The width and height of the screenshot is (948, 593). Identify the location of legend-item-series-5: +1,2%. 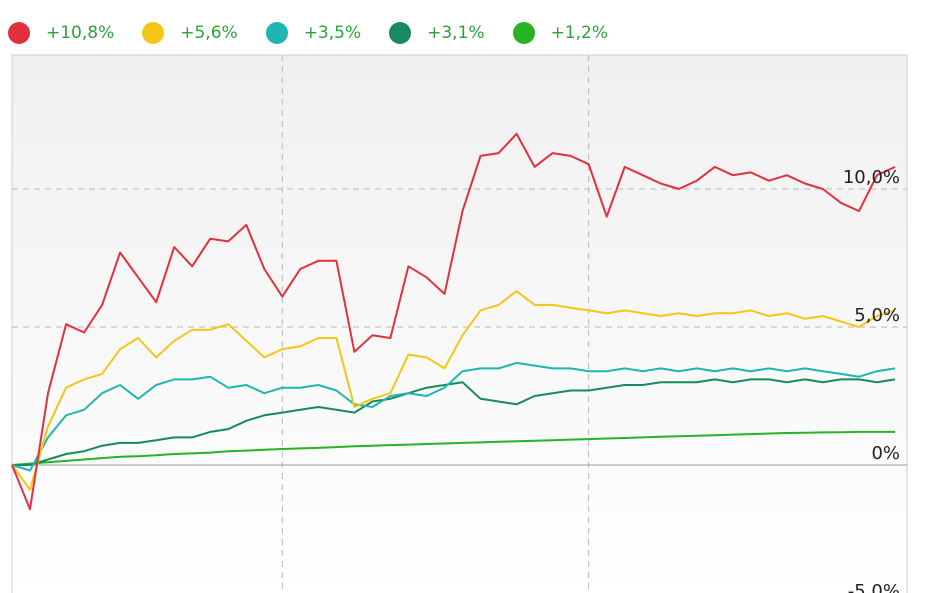
(560, 33).